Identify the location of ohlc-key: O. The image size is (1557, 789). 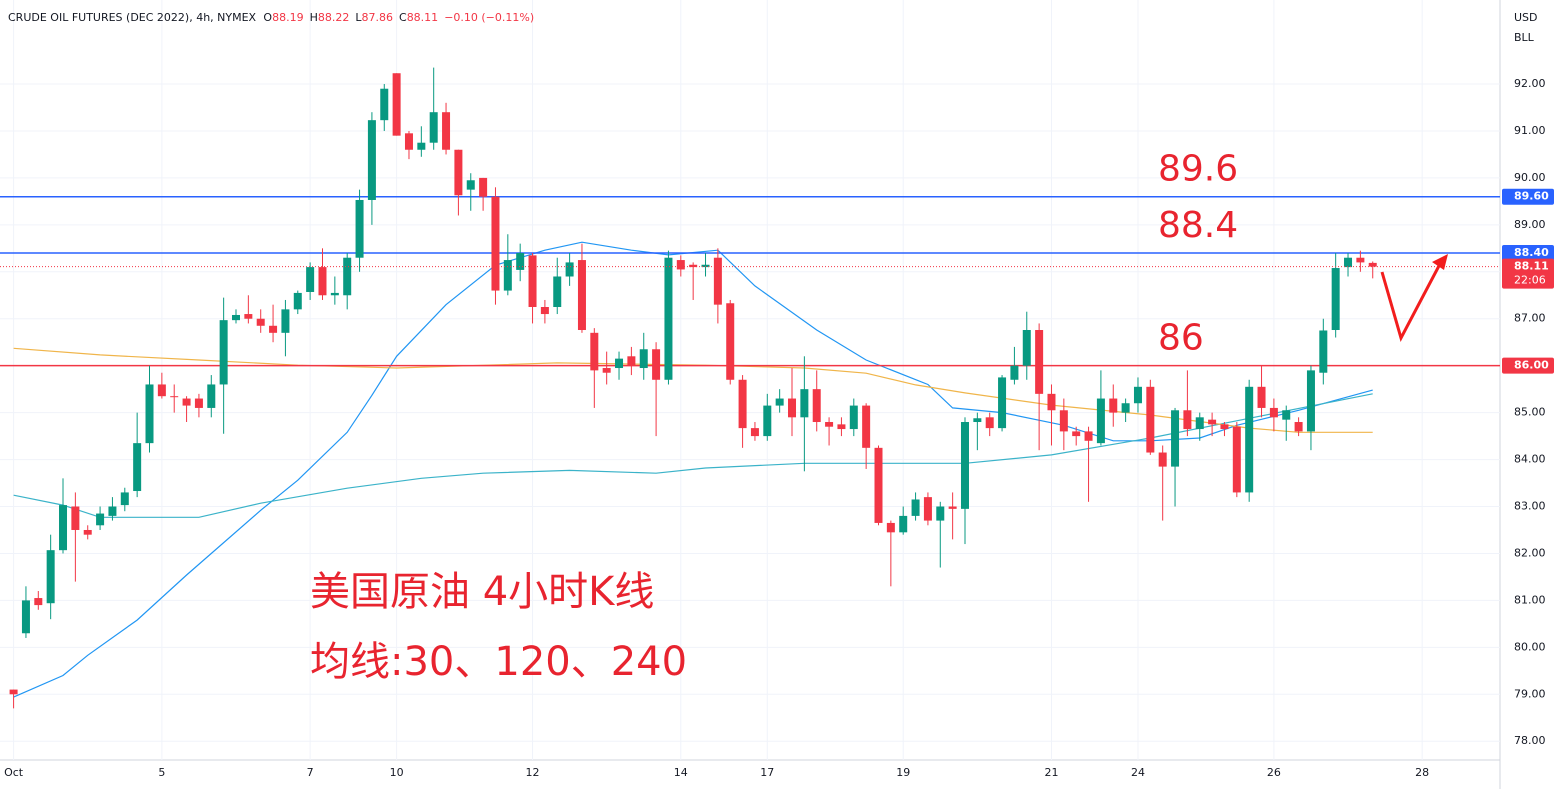
(267, 17).